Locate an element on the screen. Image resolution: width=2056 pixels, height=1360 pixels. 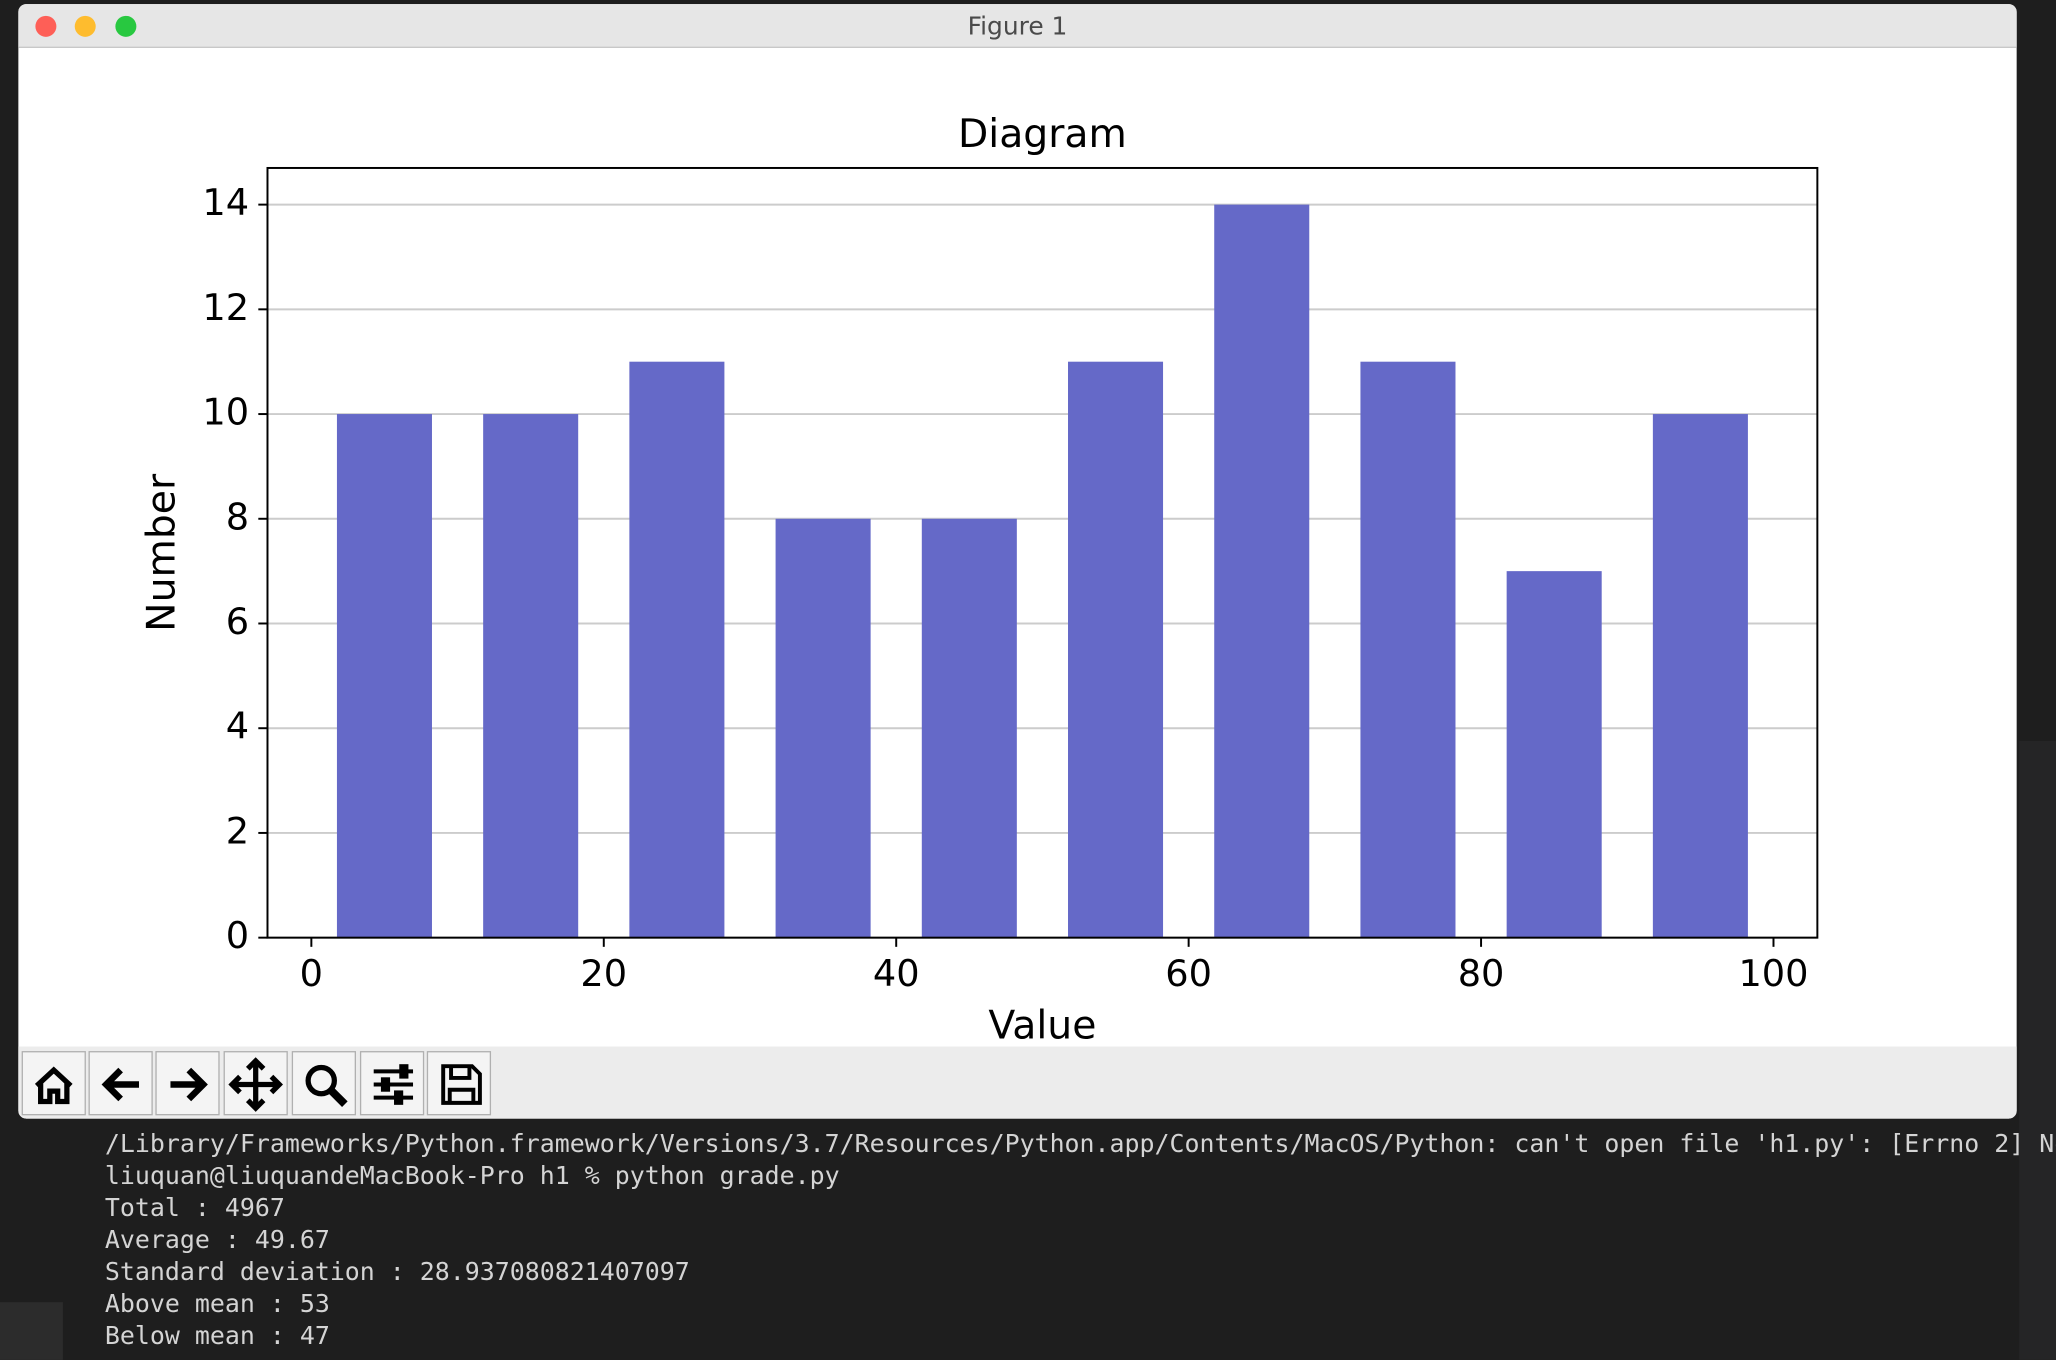
terminal-line: Below mean : 47 is located at coordinates (217, 1335).